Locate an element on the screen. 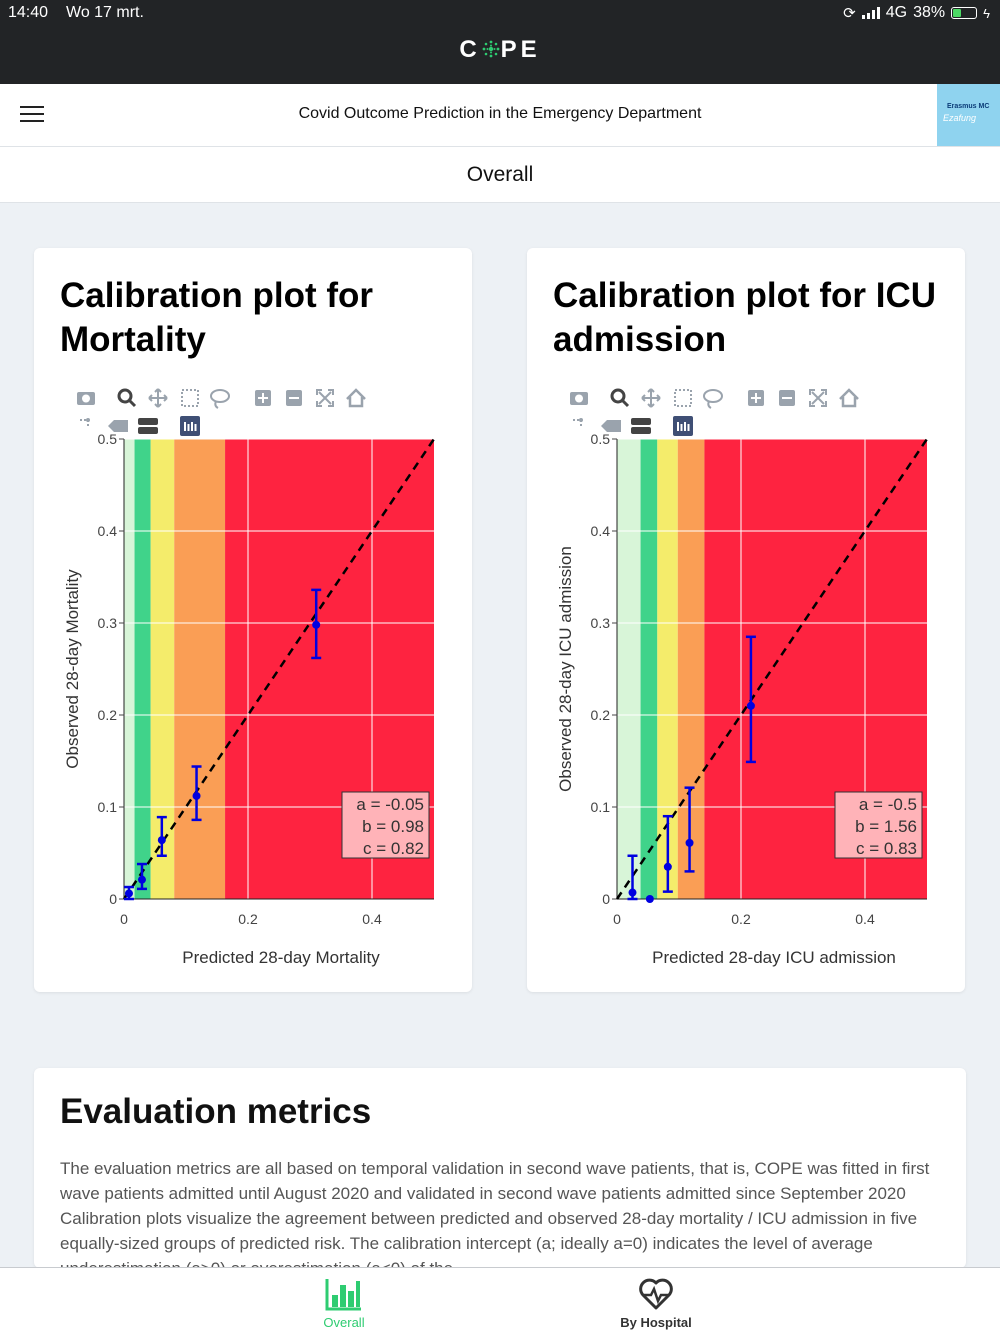  calibration-stats-box: a = -0.05 b = 0.98 c = 0.82 is located at coordinates (385, 825).